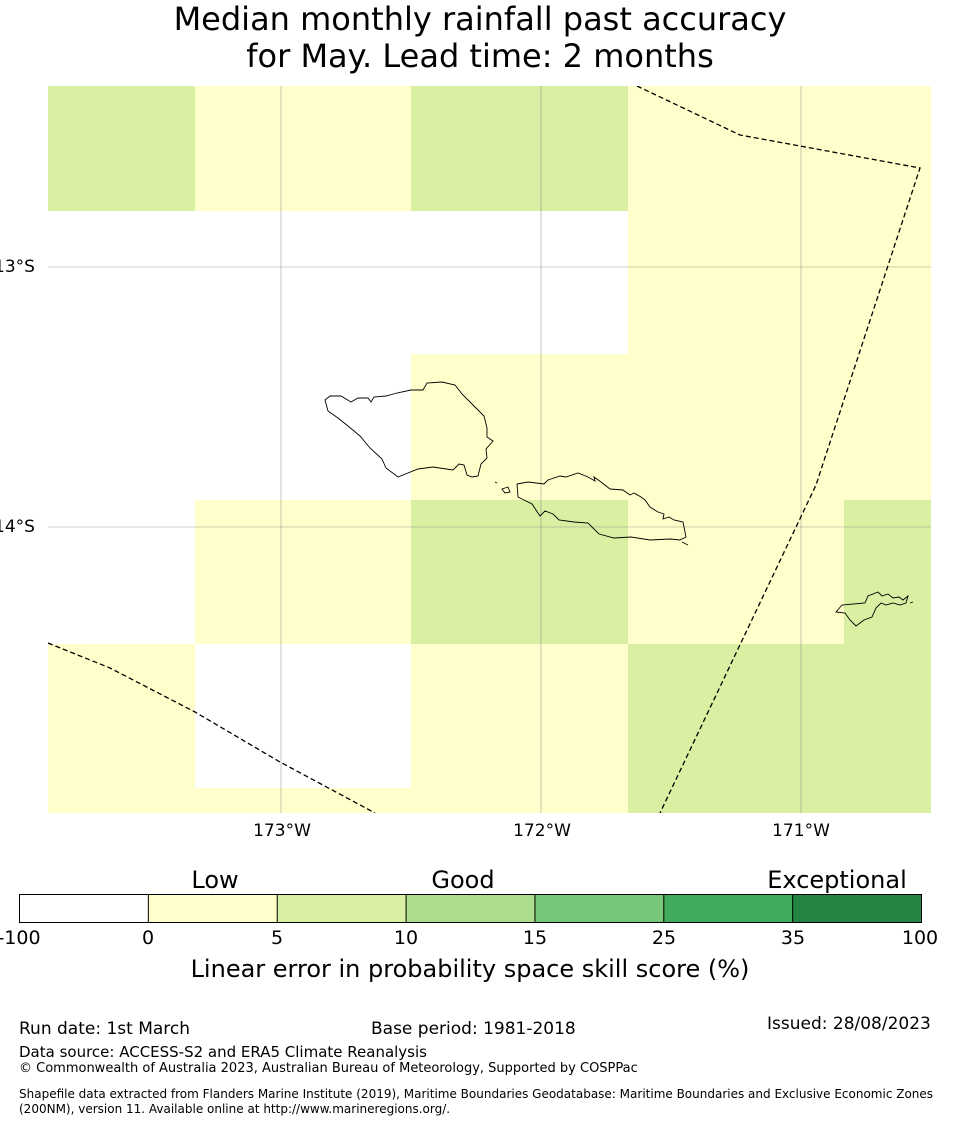 The image size is (960, 1125). What do you see at coordinates (17, 267) in the screenshot?
I see `lat-label-13s: 13°S` at bounding box center [17, 267].